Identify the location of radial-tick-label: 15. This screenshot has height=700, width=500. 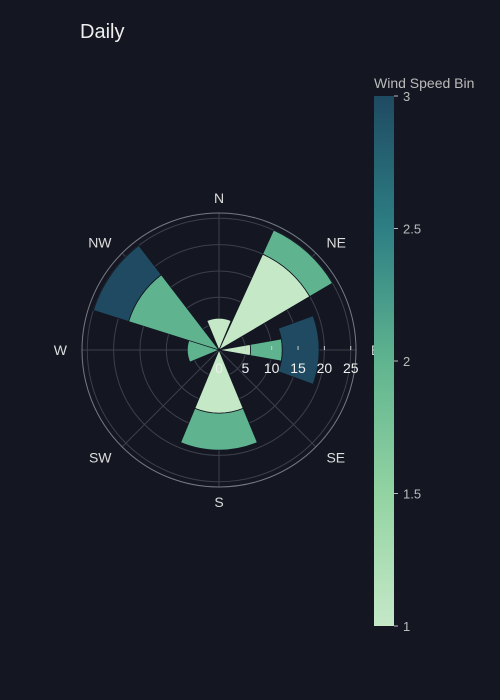
(298, 368).